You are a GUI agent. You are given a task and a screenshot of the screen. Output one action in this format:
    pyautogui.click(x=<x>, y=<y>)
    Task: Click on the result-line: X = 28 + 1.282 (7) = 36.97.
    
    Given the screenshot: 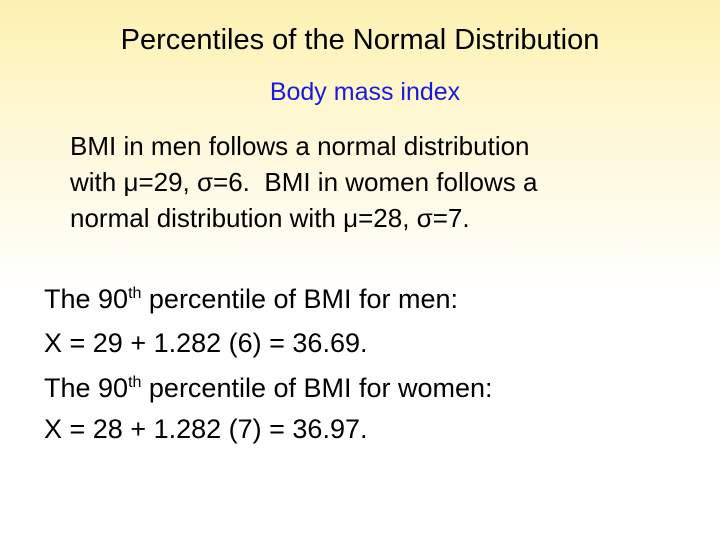 What is the action you would take?
    pyautogui.click(x=206, y=429)
    